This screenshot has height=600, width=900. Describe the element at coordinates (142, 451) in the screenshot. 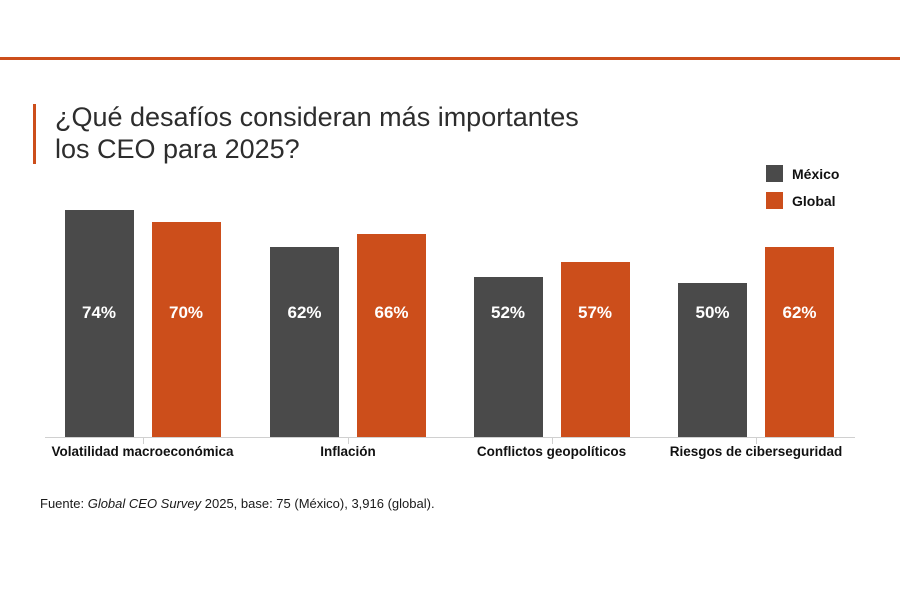

I see `category-label-volatilidad-macroeconomica: Volatilidad macroeconómica` at that location.